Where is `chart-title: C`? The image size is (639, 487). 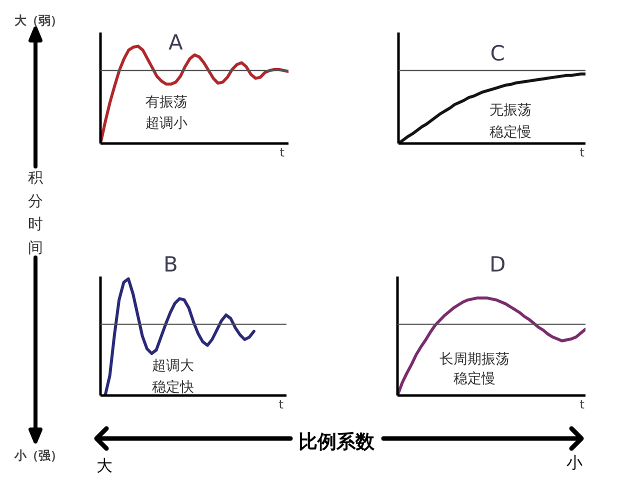 chart-title: C is located at coordinates (497, 54).